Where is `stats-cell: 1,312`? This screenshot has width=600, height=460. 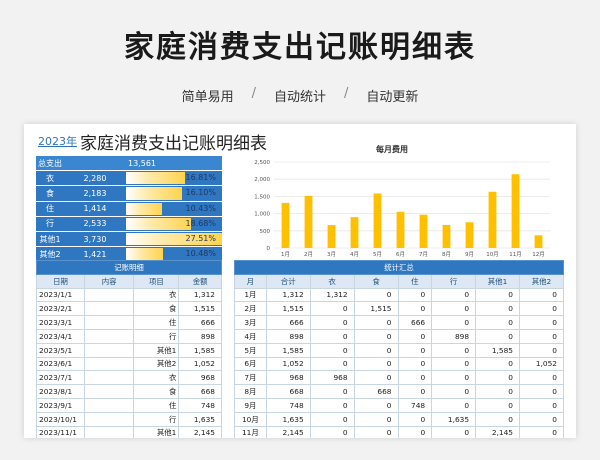 stats-cell: 1,312 is located at coordinates (288, 295).